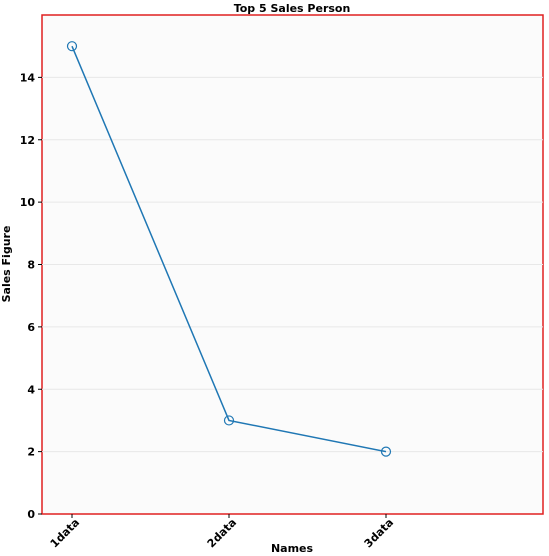 This screenshot has height=556, width=549. What do you see at coordinates (31, 452) in the screenshot?
I see `y-tick-label: 2` at bounding box center [31, 452].